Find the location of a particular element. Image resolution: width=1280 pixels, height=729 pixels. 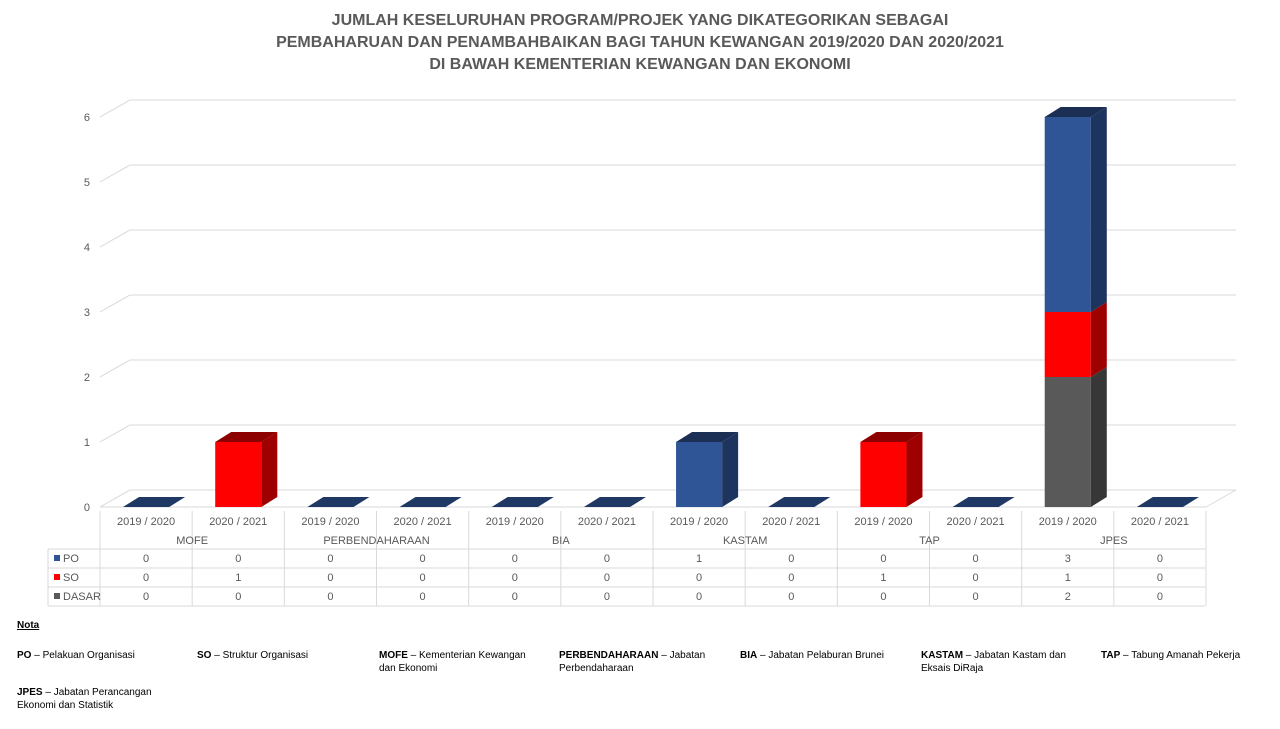

legend-key-dasar is located at coordinates (57, 596).